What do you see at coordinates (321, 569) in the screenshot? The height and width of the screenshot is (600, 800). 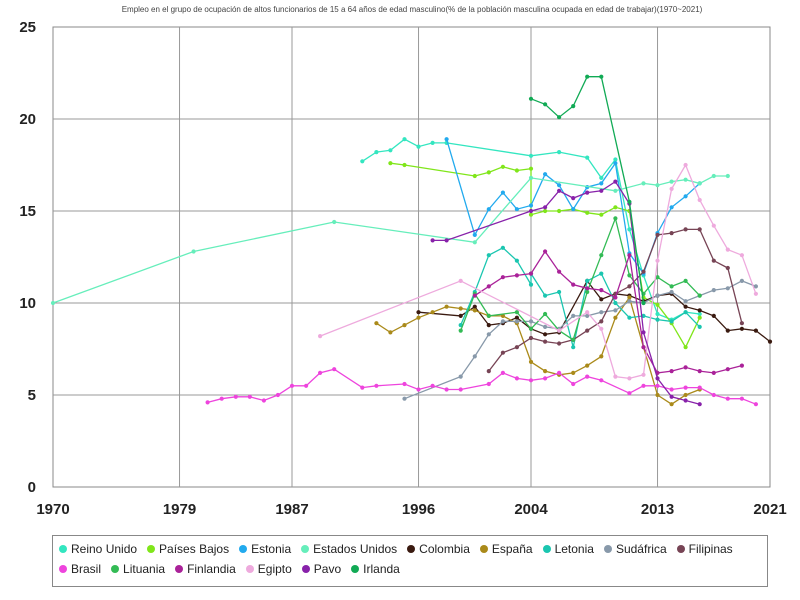 I see `legend-item-pavo: Pavo` at bounding box center [321, 569].